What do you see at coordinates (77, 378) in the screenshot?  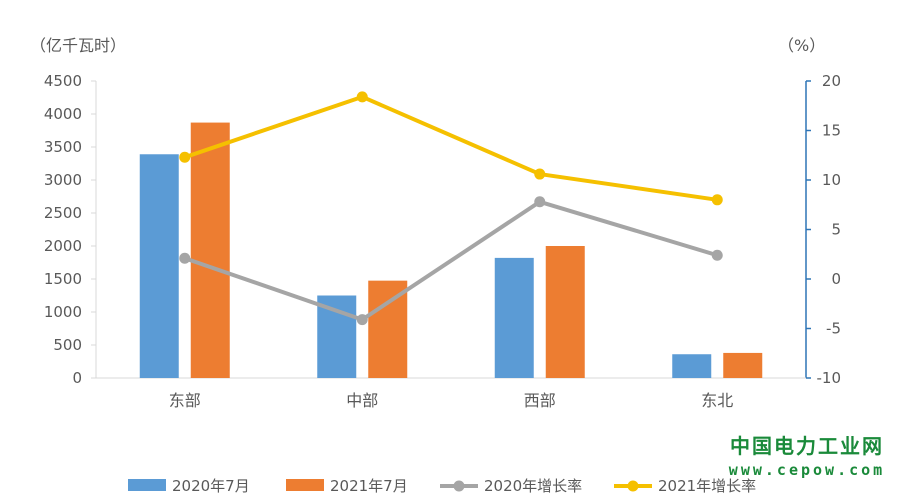 I see `left-axis-tick-label: 0` at bounding box center [77, 378].